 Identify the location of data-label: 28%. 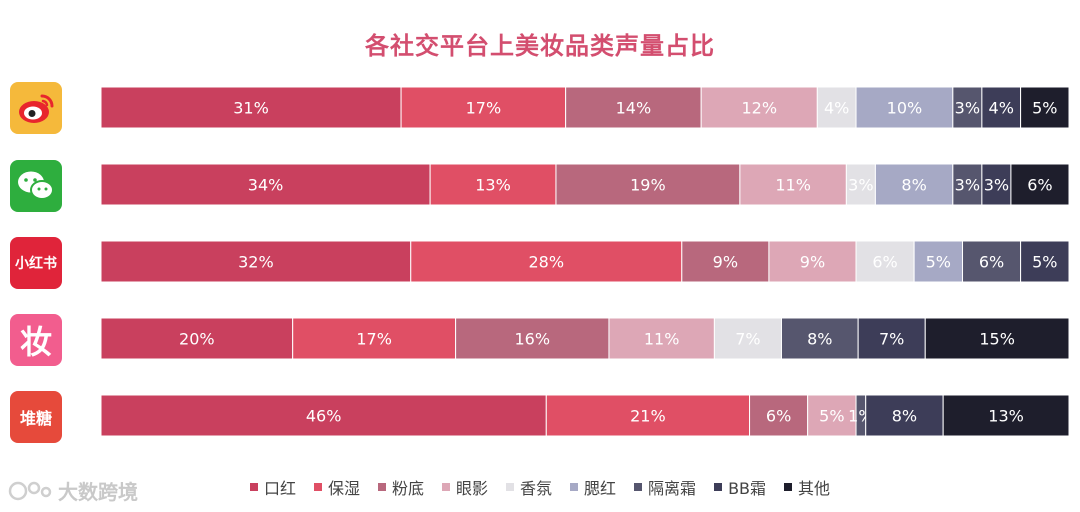
(546, 262).